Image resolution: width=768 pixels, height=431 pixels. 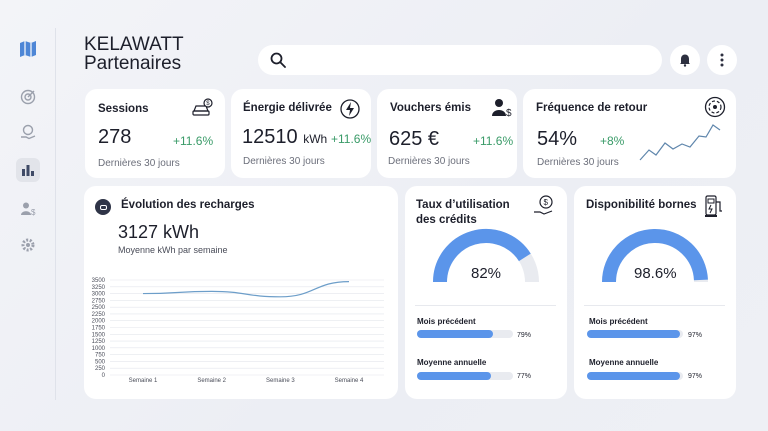 What do you see at coordinates (55, 214) in the screenshot?
I see `sidebar-divider` at bounding box center [55, 214].